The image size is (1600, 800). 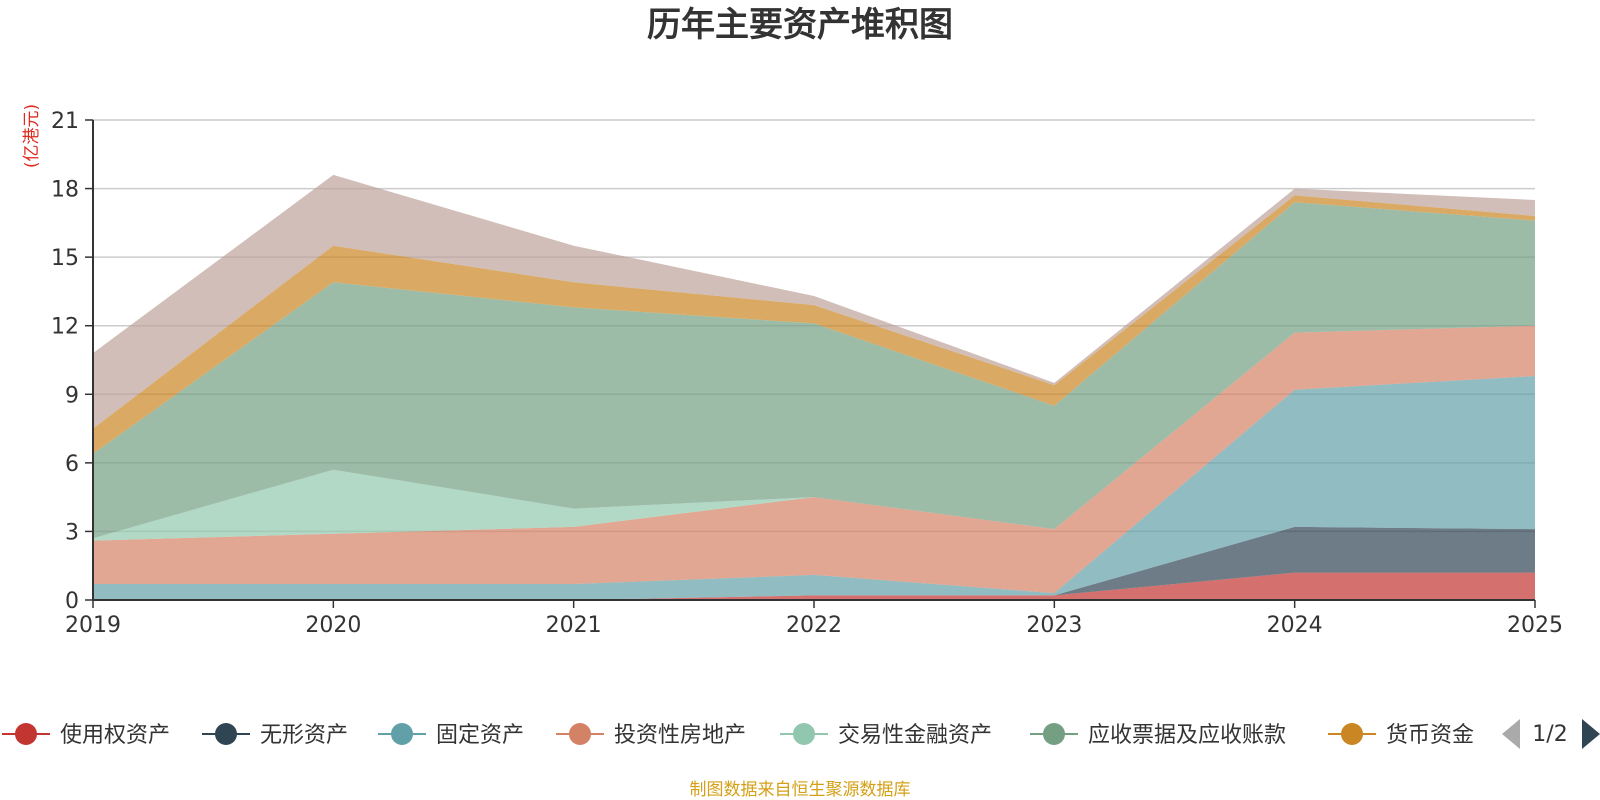 What do you see at coordinates (32, 136) in the screenshot?
I see `y-axis-unit-label: (亿港元)` at bounding box center [32, 136].